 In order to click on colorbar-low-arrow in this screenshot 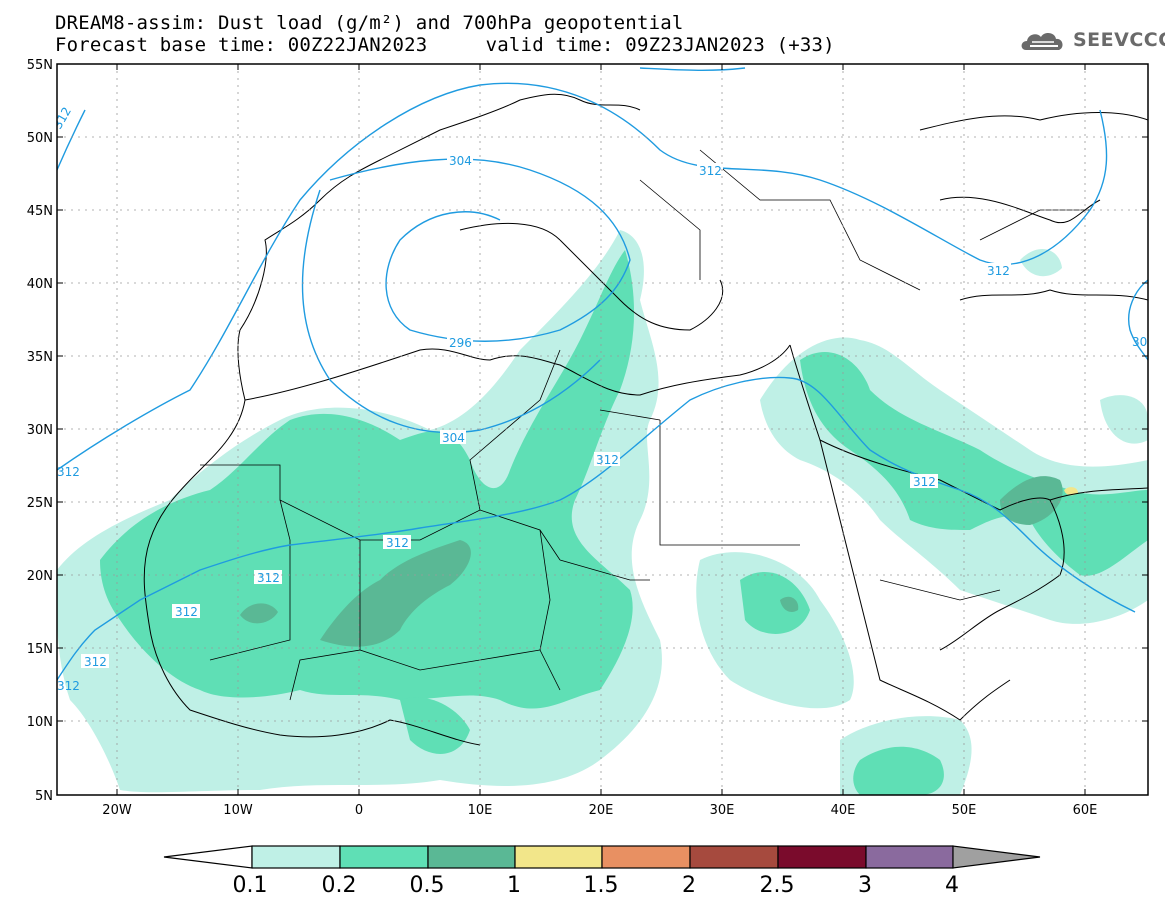, I will do `click(208, 857)`.